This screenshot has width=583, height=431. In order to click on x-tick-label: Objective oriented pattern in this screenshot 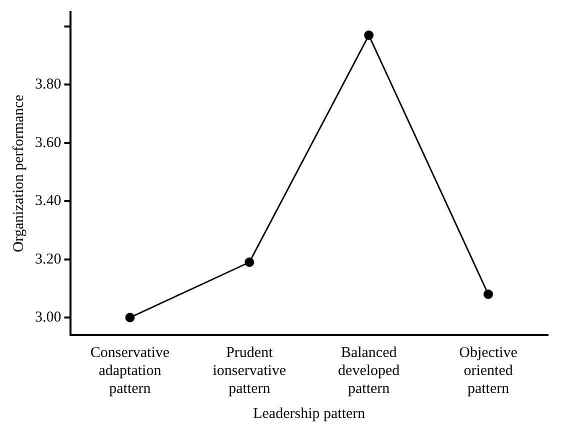, I will do `click(488, 370)`.